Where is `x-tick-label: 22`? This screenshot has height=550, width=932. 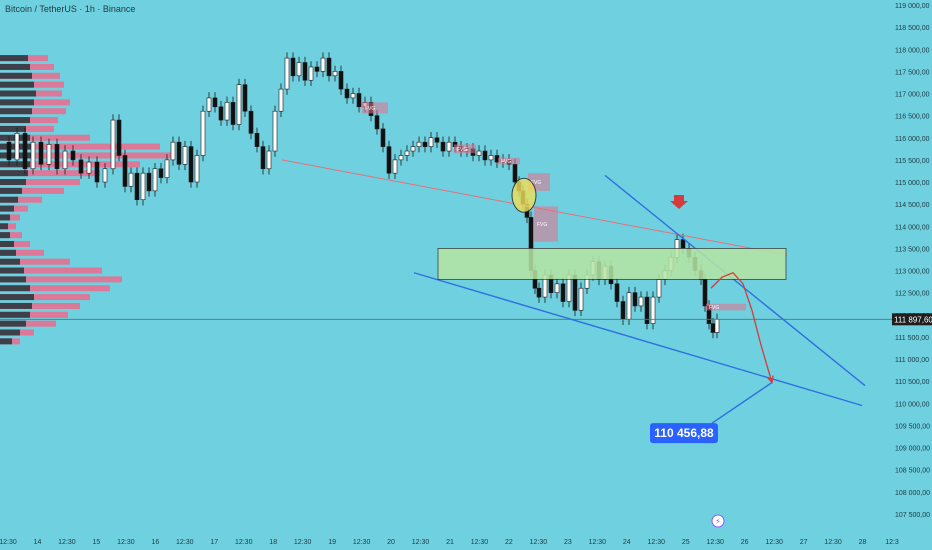 x-tick-label: 22 is located at coordinates (509, 542).